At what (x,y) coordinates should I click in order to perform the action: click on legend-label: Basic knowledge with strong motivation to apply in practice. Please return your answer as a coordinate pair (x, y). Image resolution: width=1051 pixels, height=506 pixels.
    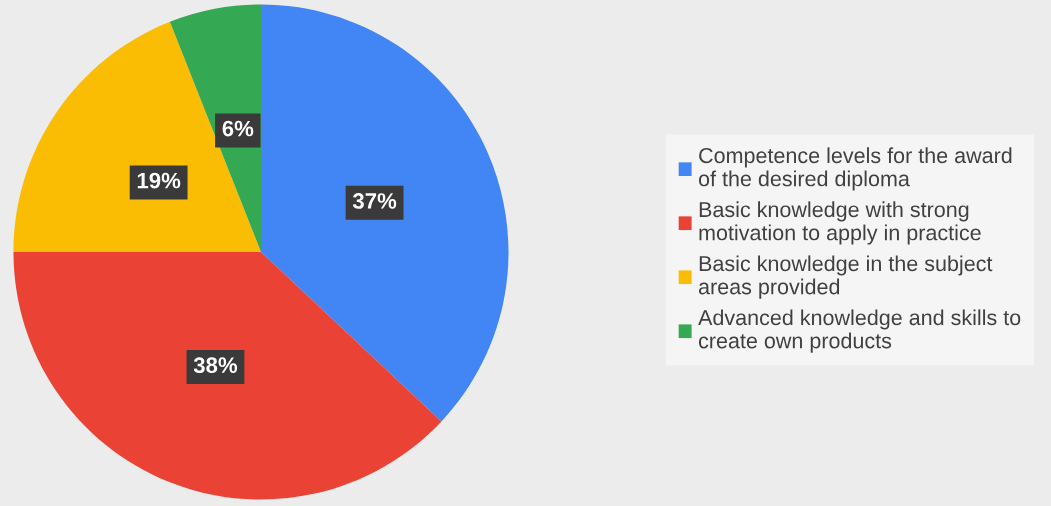
    Looking at the image, I should click on (840, 223).